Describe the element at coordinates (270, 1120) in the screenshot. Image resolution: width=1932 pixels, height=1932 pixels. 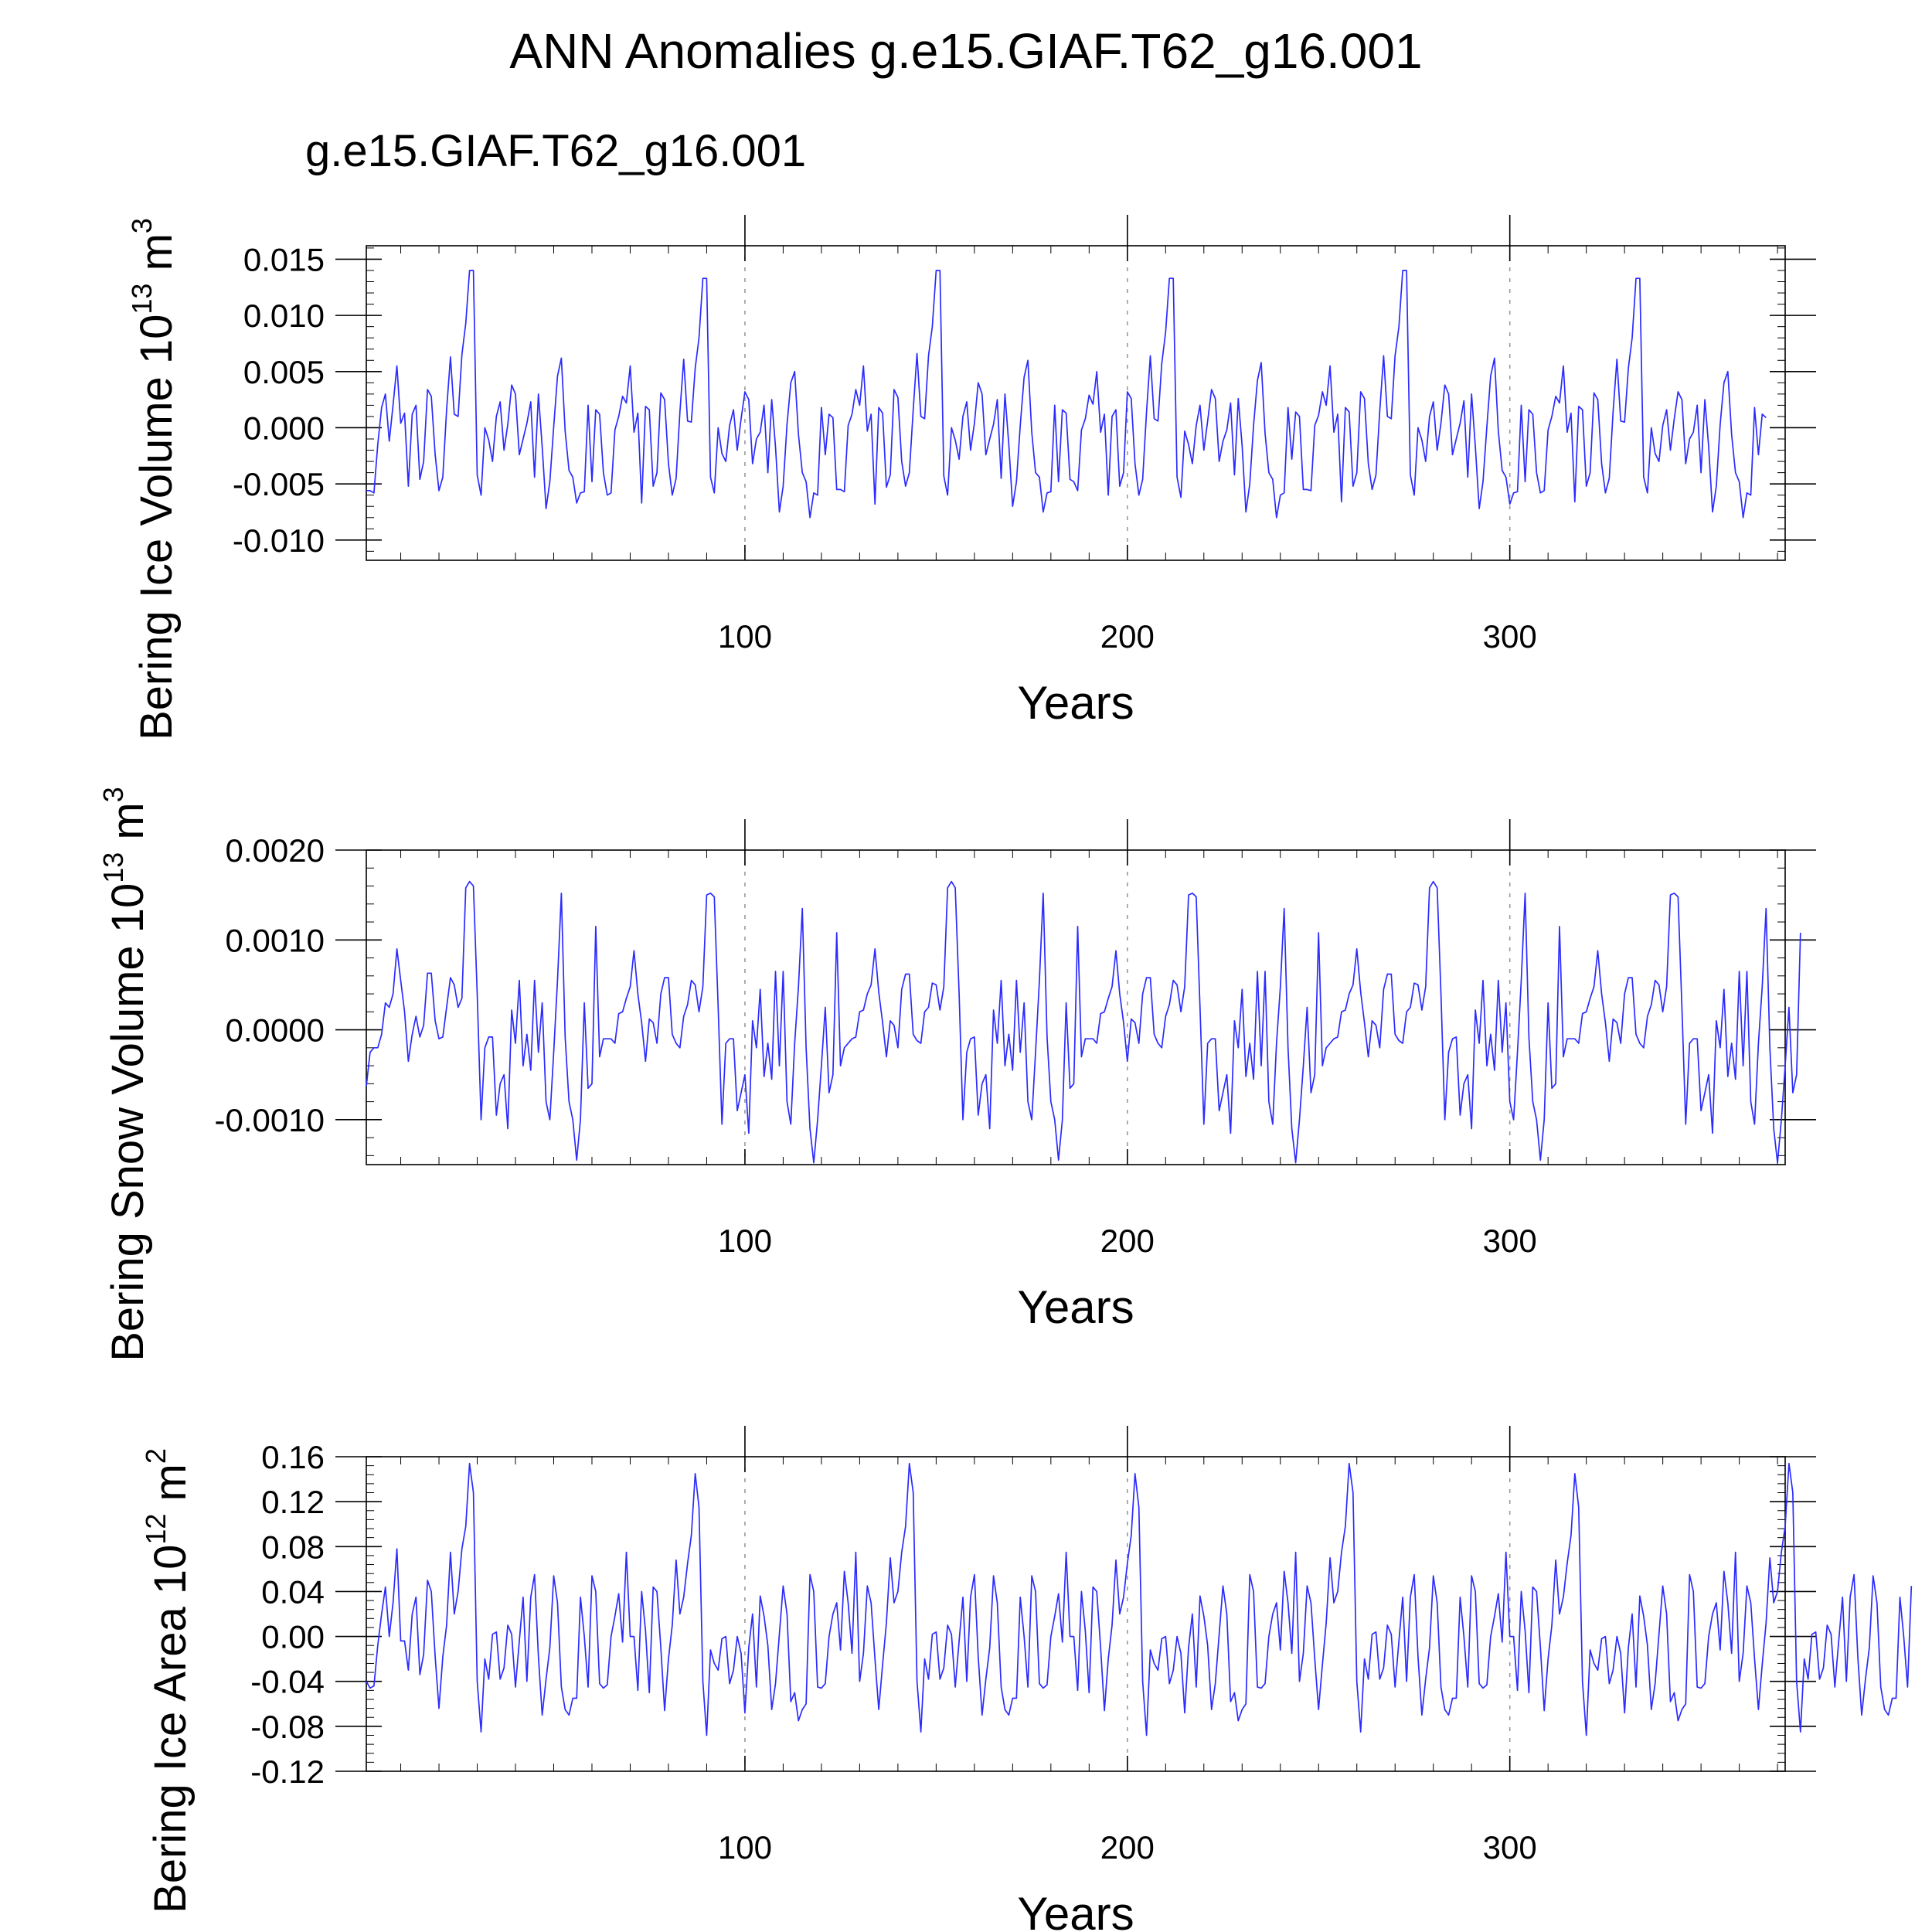
I see `y-tick-label: -0.0010` at that location.